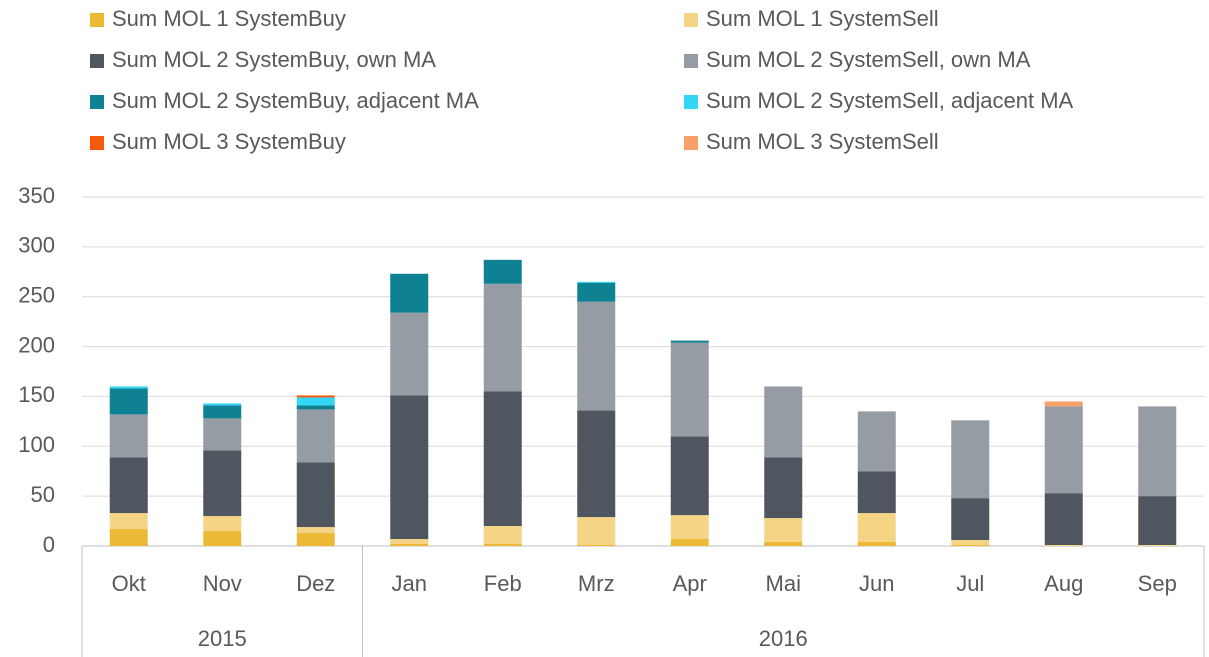 This screenshot has width=1209, height=657. I want to click on legend-label: Sum MOL 2 SystemSell, own MA, so click(868, 59).